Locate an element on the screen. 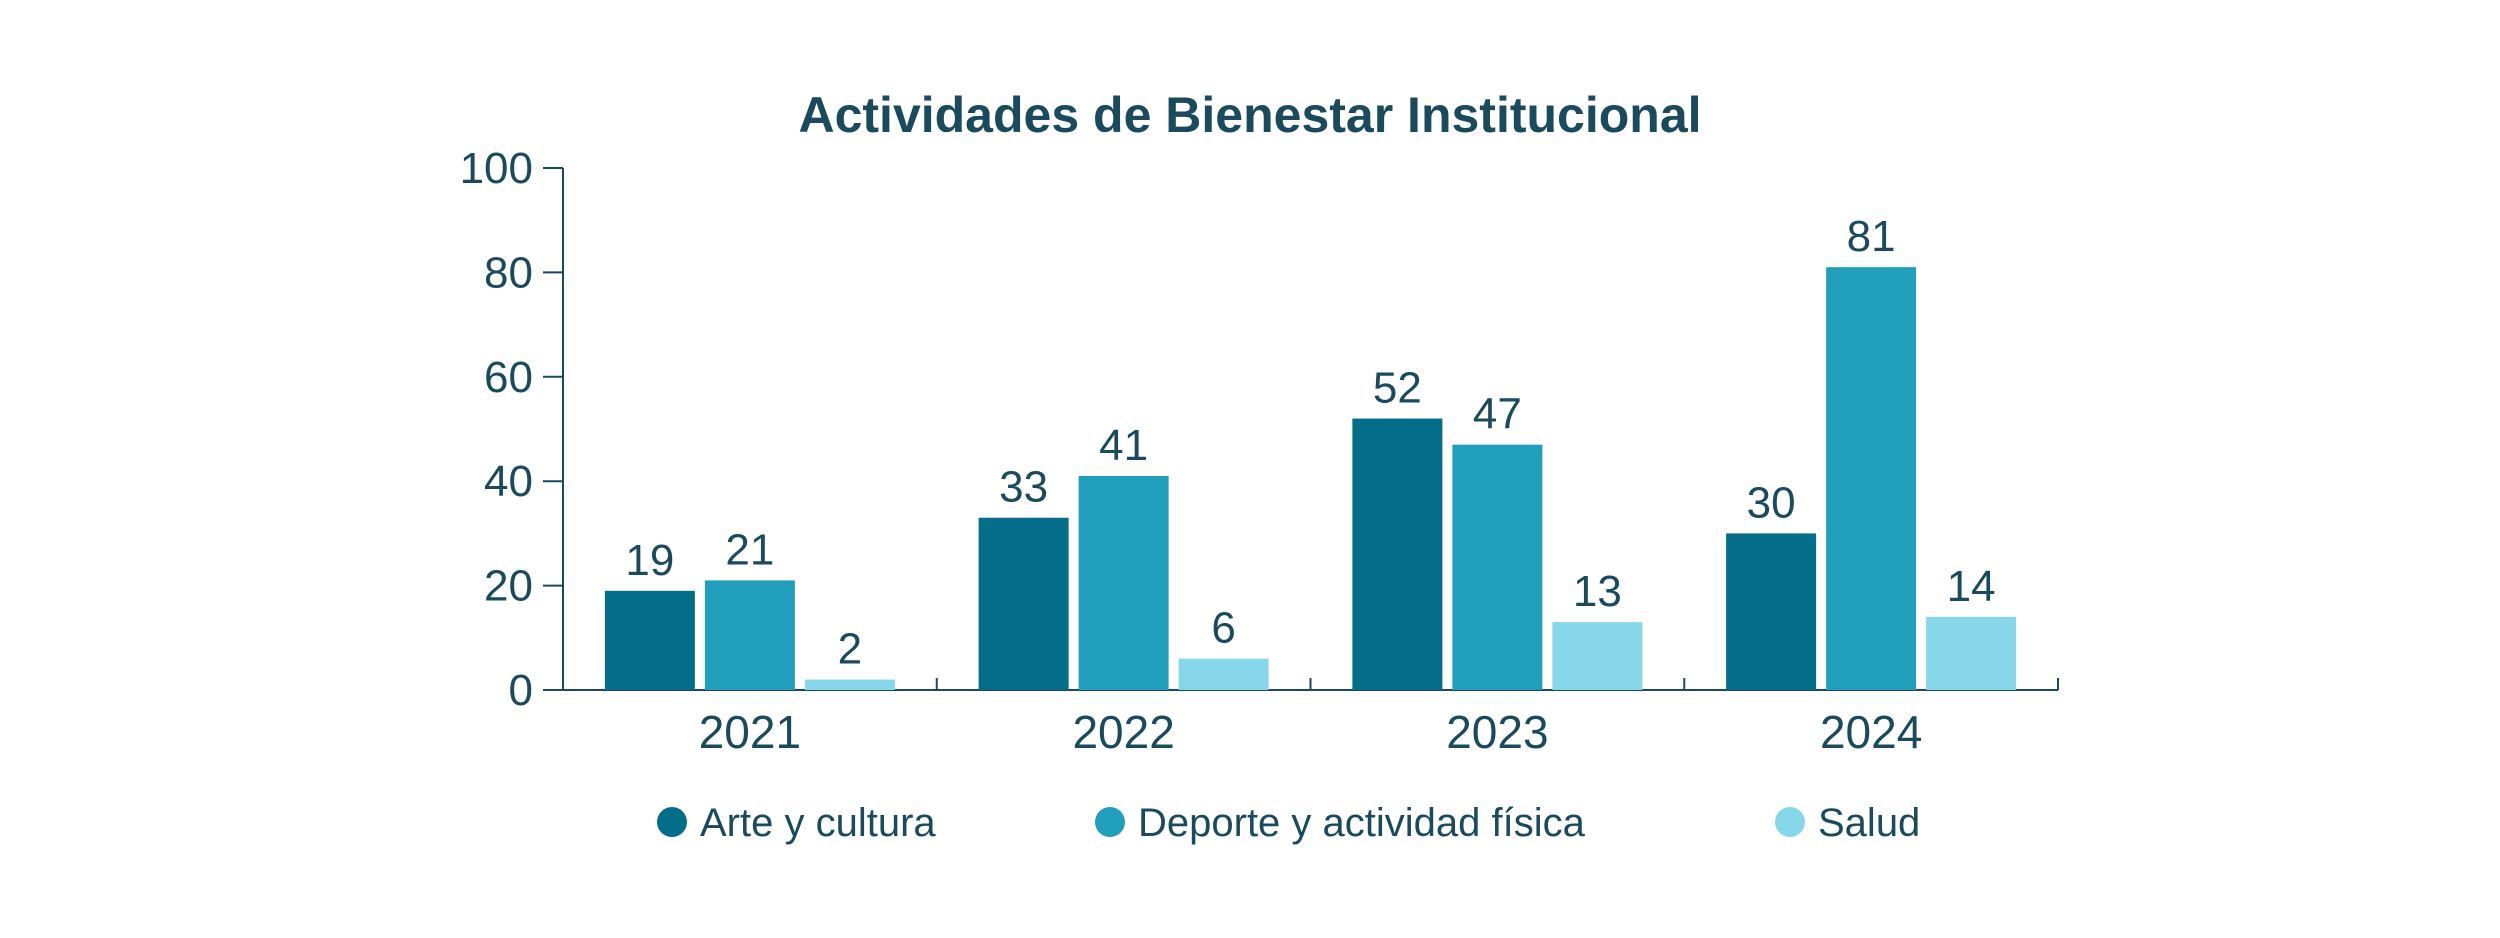 The width and height of the screenshot is (2500, 938). x-tick-label: 2022 is located at coordinates (1123, 732).